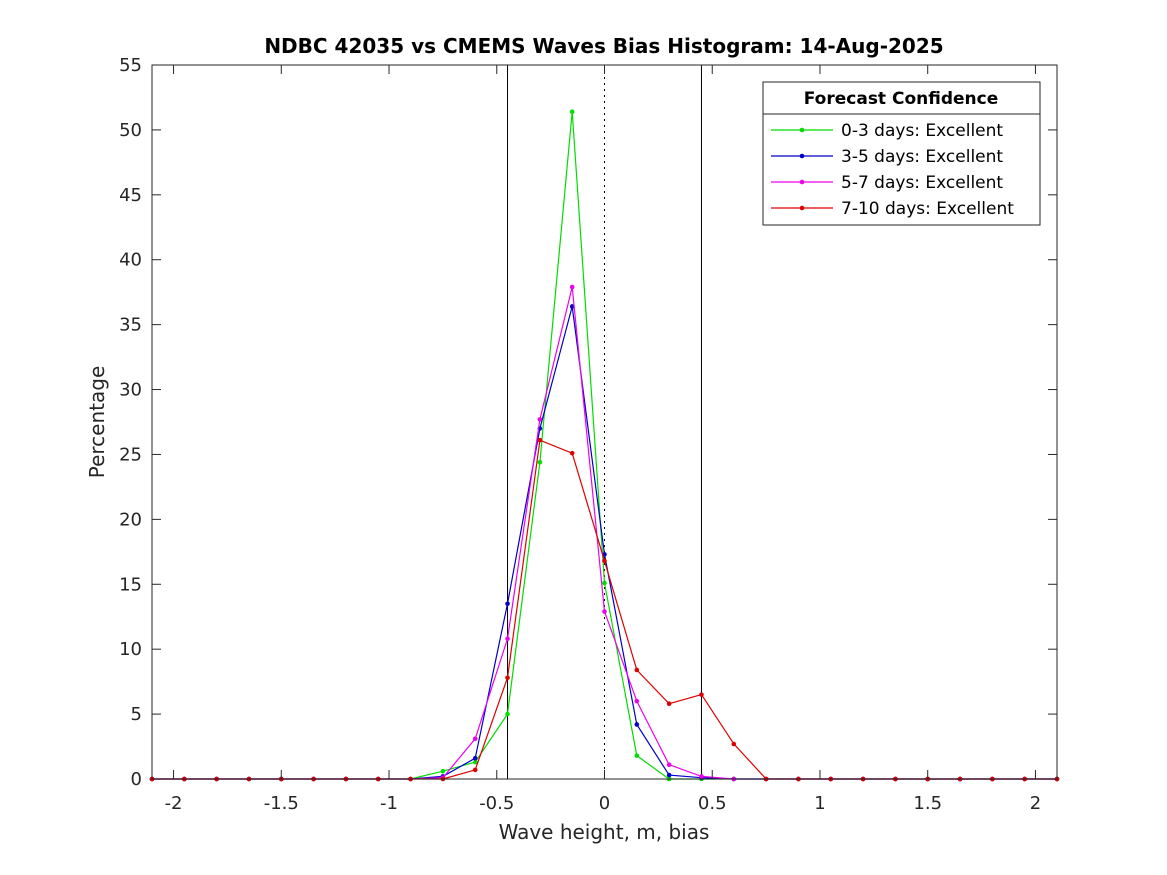 The image size is (1167, 875). Describe the element at coordinates (136, 714) in the screenshot. I see `y-tick-label: 5` at that location.